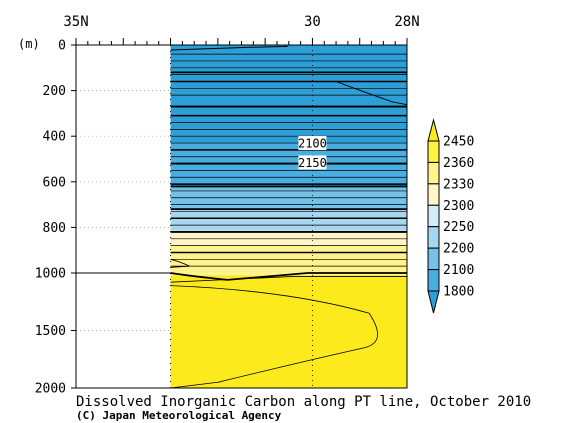 This screenshot has height=423, width=570. I want to click on chart-credit: (C) Japan Meteorological Agency, so click(179, 415).